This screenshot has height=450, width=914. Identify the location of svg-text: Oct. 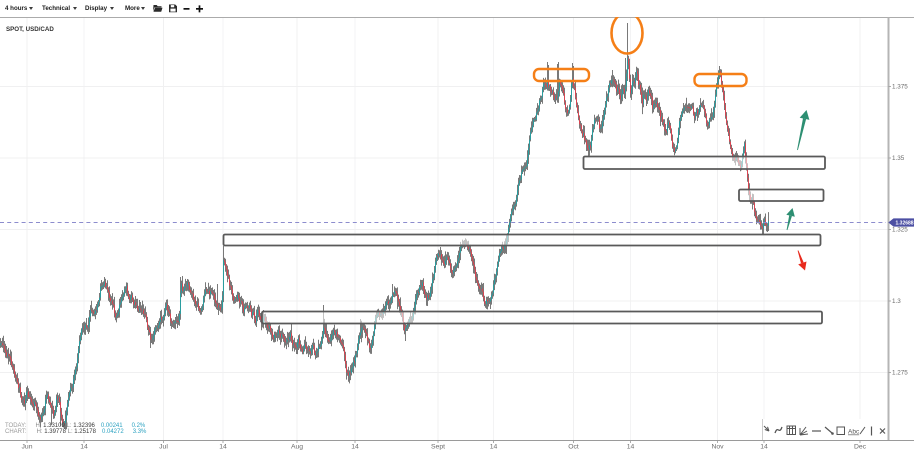
(573, 447).